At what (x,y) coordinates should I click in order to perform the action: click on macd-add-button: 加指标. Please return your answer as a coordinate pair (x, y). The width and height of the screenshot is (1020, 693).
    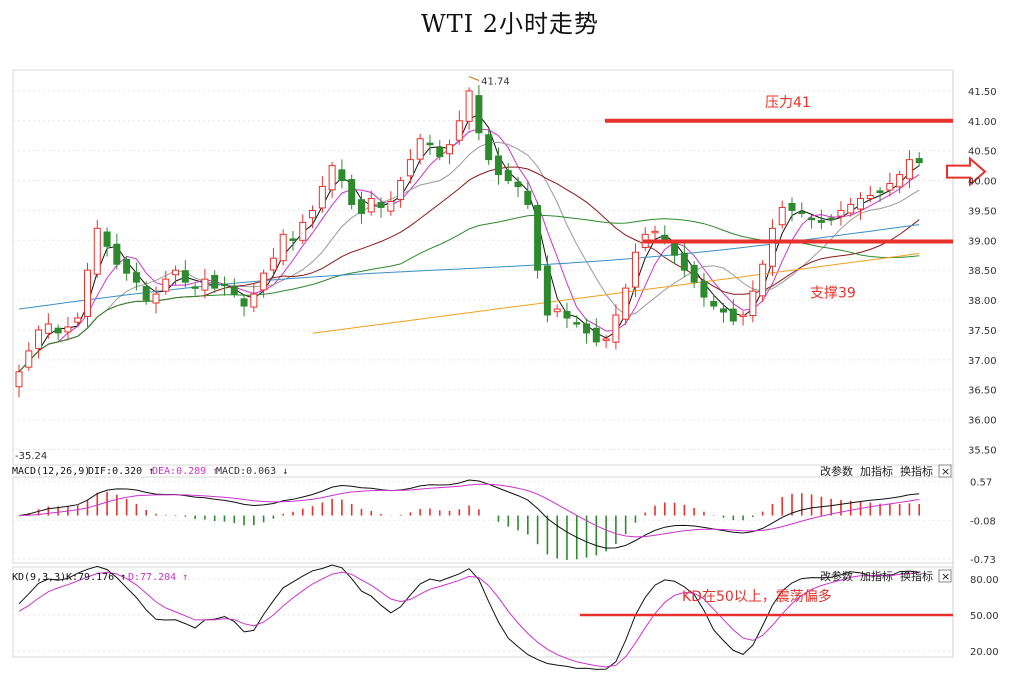
    Looking at the image, I should click on (876, 471).